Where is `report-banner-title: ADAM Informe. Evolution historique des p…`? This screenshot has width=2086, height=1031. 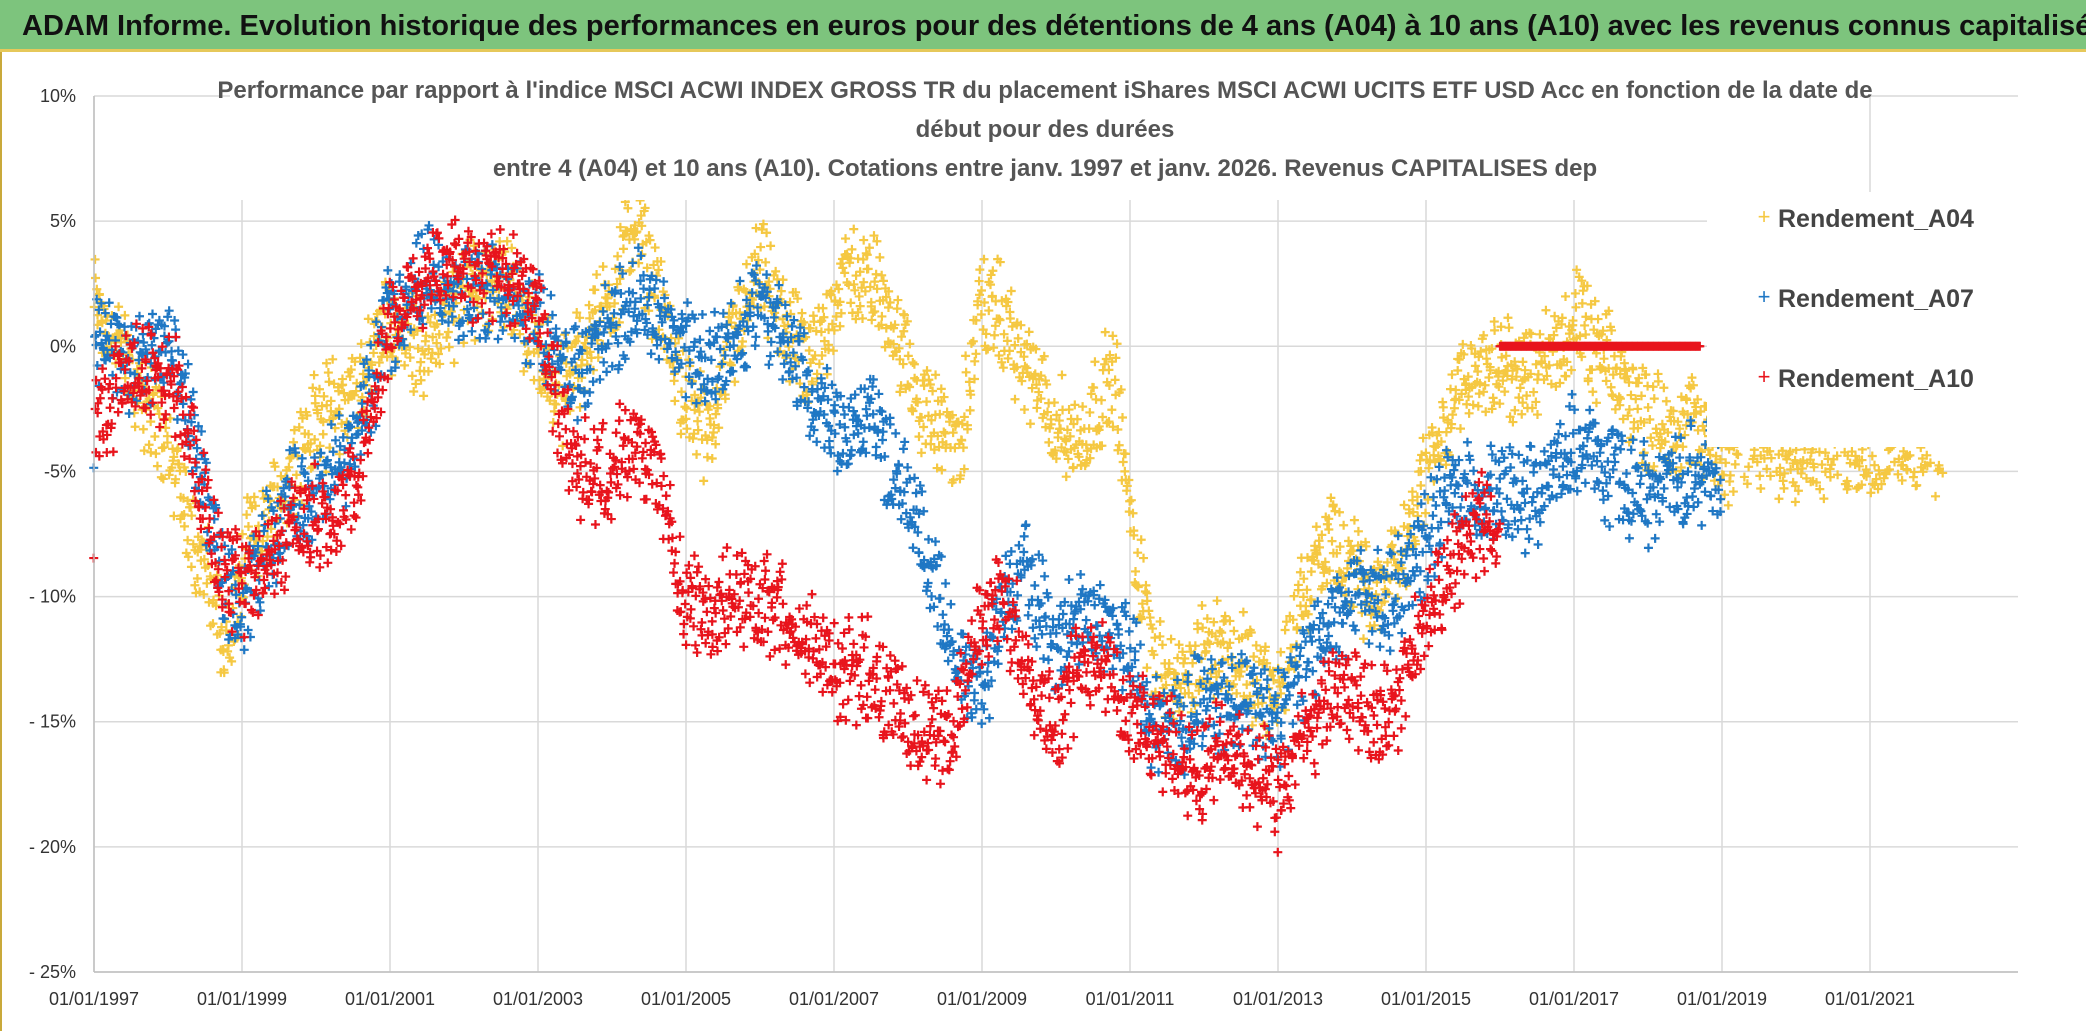 report-banner-title: ADAM Informe. Evolution historique des p… is located at coordinates (1043, 26).